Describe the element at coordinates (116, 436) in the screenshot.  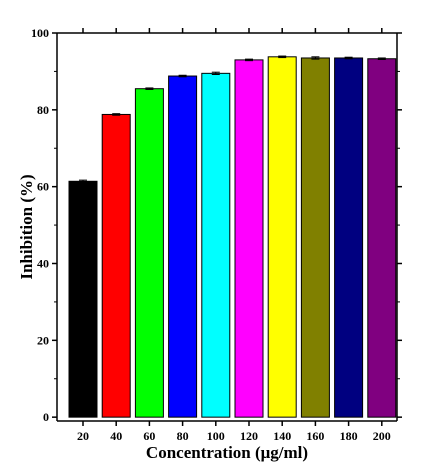
I see `x-tick-label-40: 40` at that location.